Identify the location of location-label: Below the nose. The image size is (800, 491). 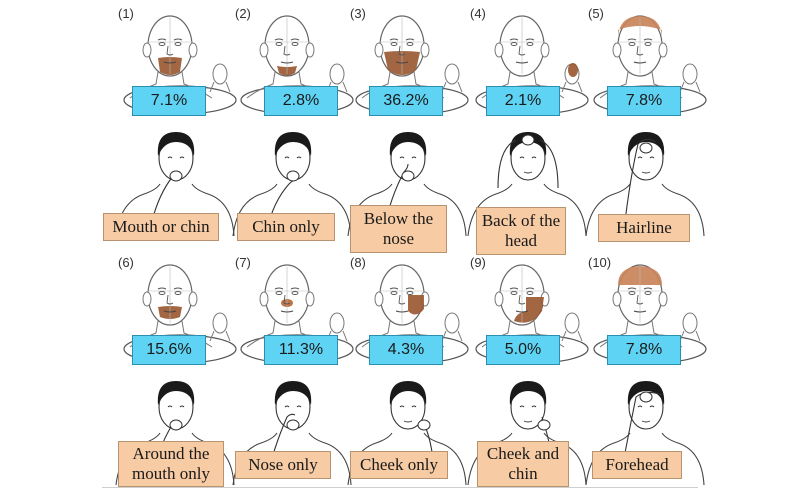
(398, 229).